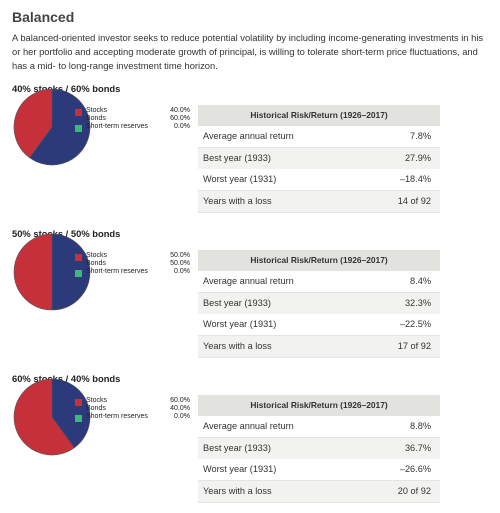  Describe the element at coordinates (66, 233) in the screenshot. I see `section-heading: 50% stocks / 50% bonds` at that location.